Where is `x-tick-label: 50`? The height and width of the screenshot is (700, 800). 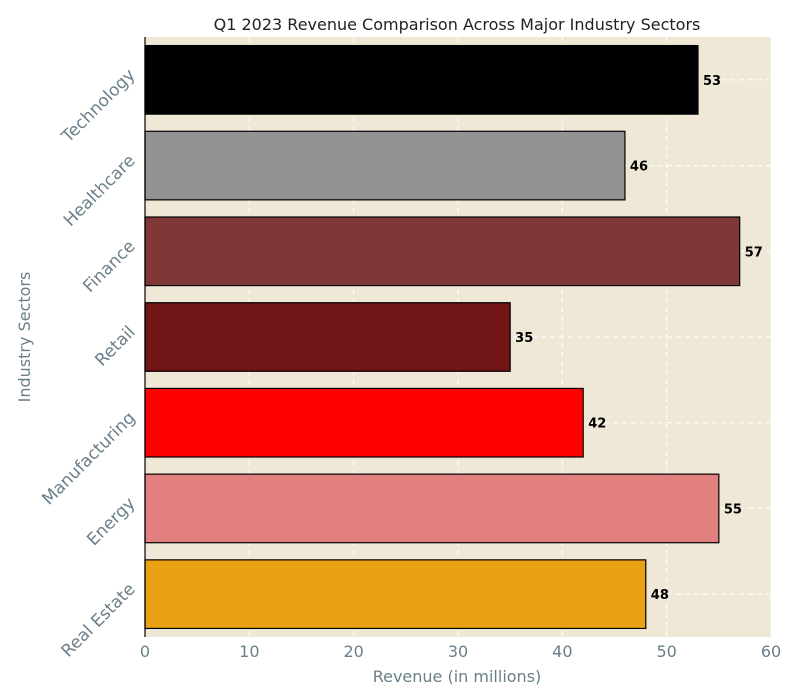 x-tick-label: 50 is located at coordinates (666, 651).